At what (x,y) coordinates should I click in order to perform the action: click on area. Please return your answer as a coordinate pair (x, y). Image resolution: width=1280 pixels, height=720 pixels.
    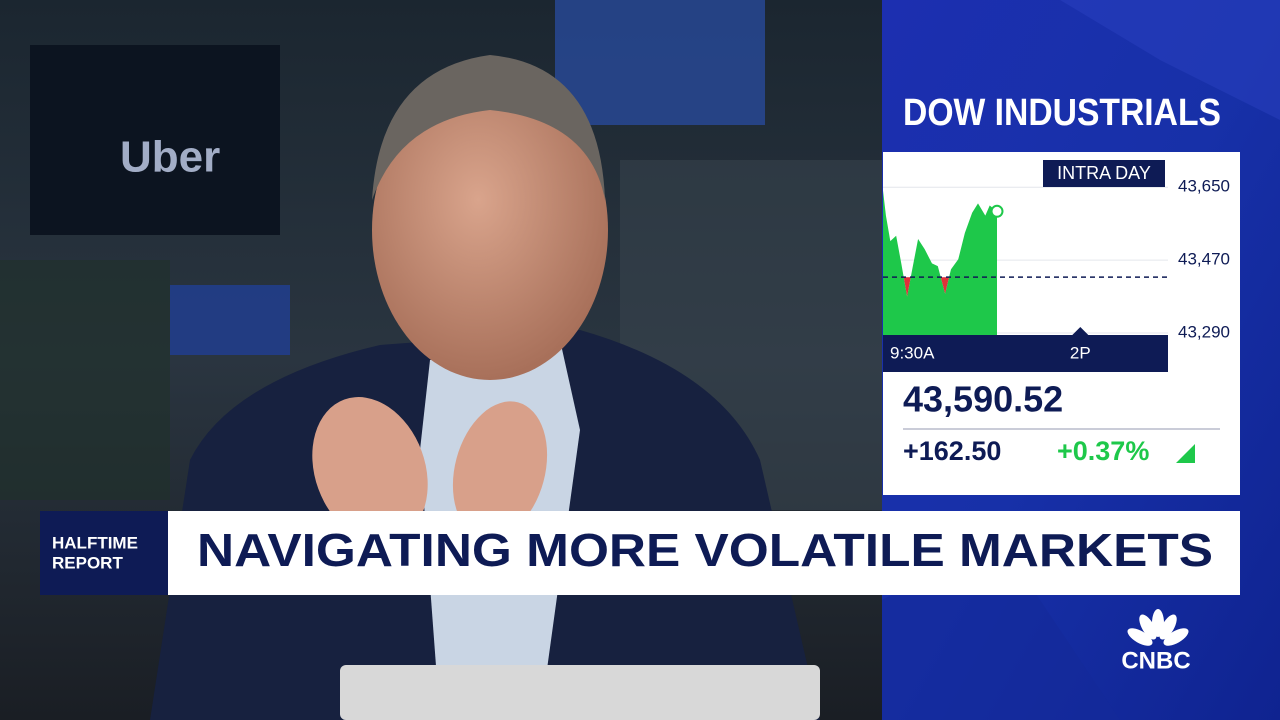
    Looking at the image, I should click on (940, 262).